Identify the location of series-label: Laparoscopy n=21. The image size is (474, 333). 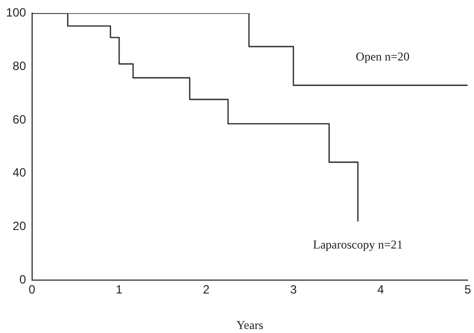
(358, 245).